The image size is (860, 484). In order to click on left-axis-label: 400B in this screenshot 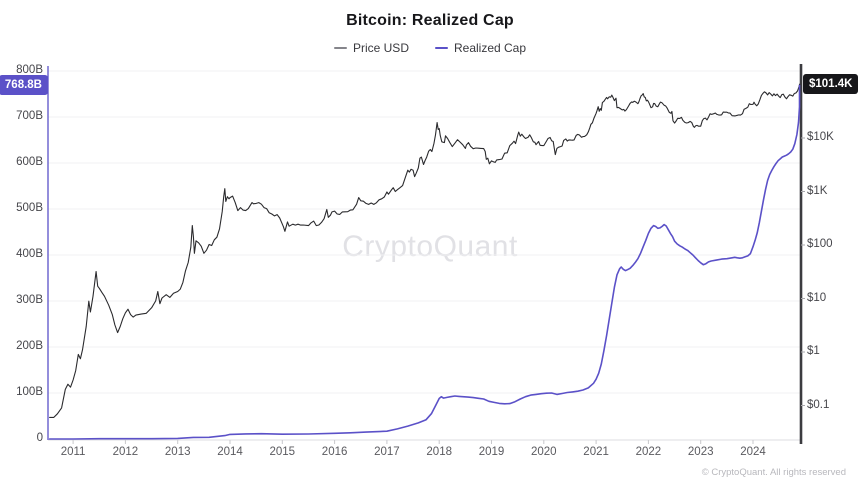, I will do `click(29, 254)`.